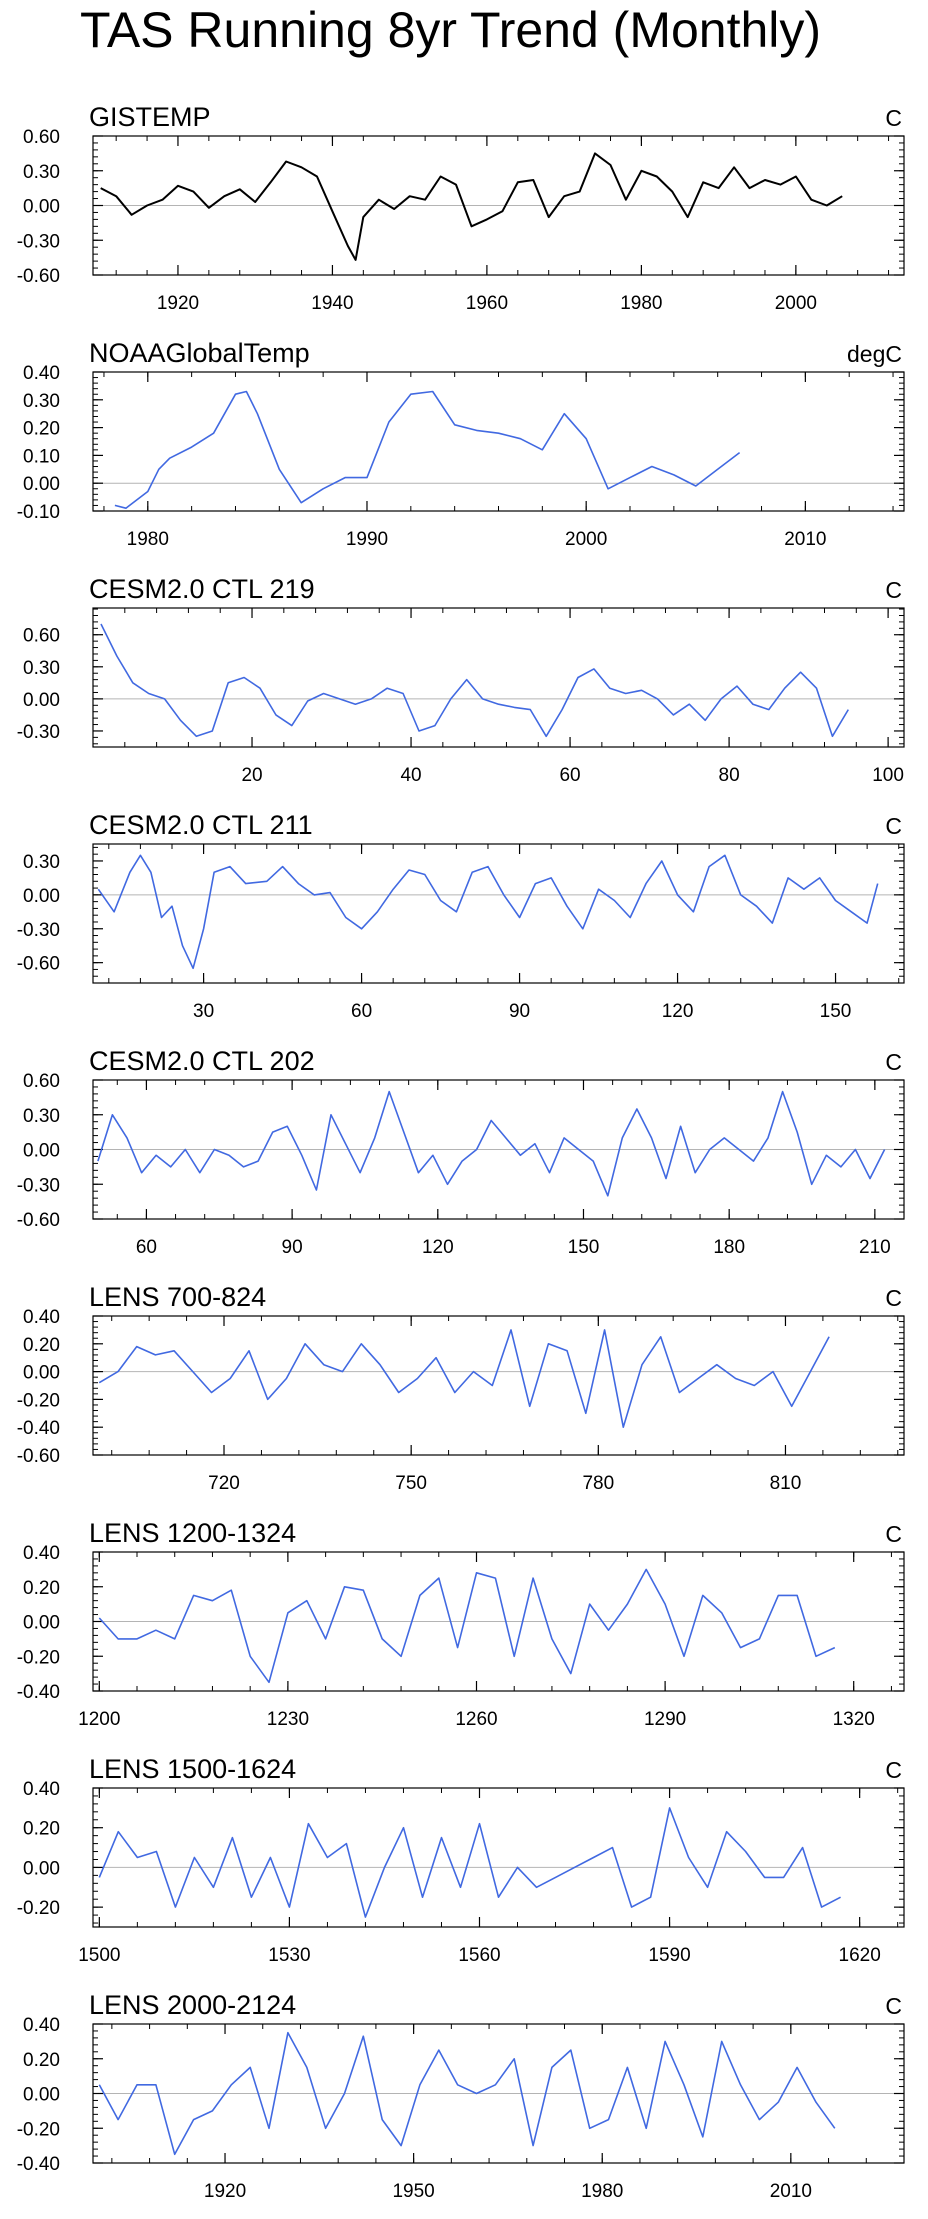 The width and height of the screenshot is (928, 2219). Describe the element at coordinates (729, 1247) in the screenshot. I see `x-tick-label: 180` at that location.